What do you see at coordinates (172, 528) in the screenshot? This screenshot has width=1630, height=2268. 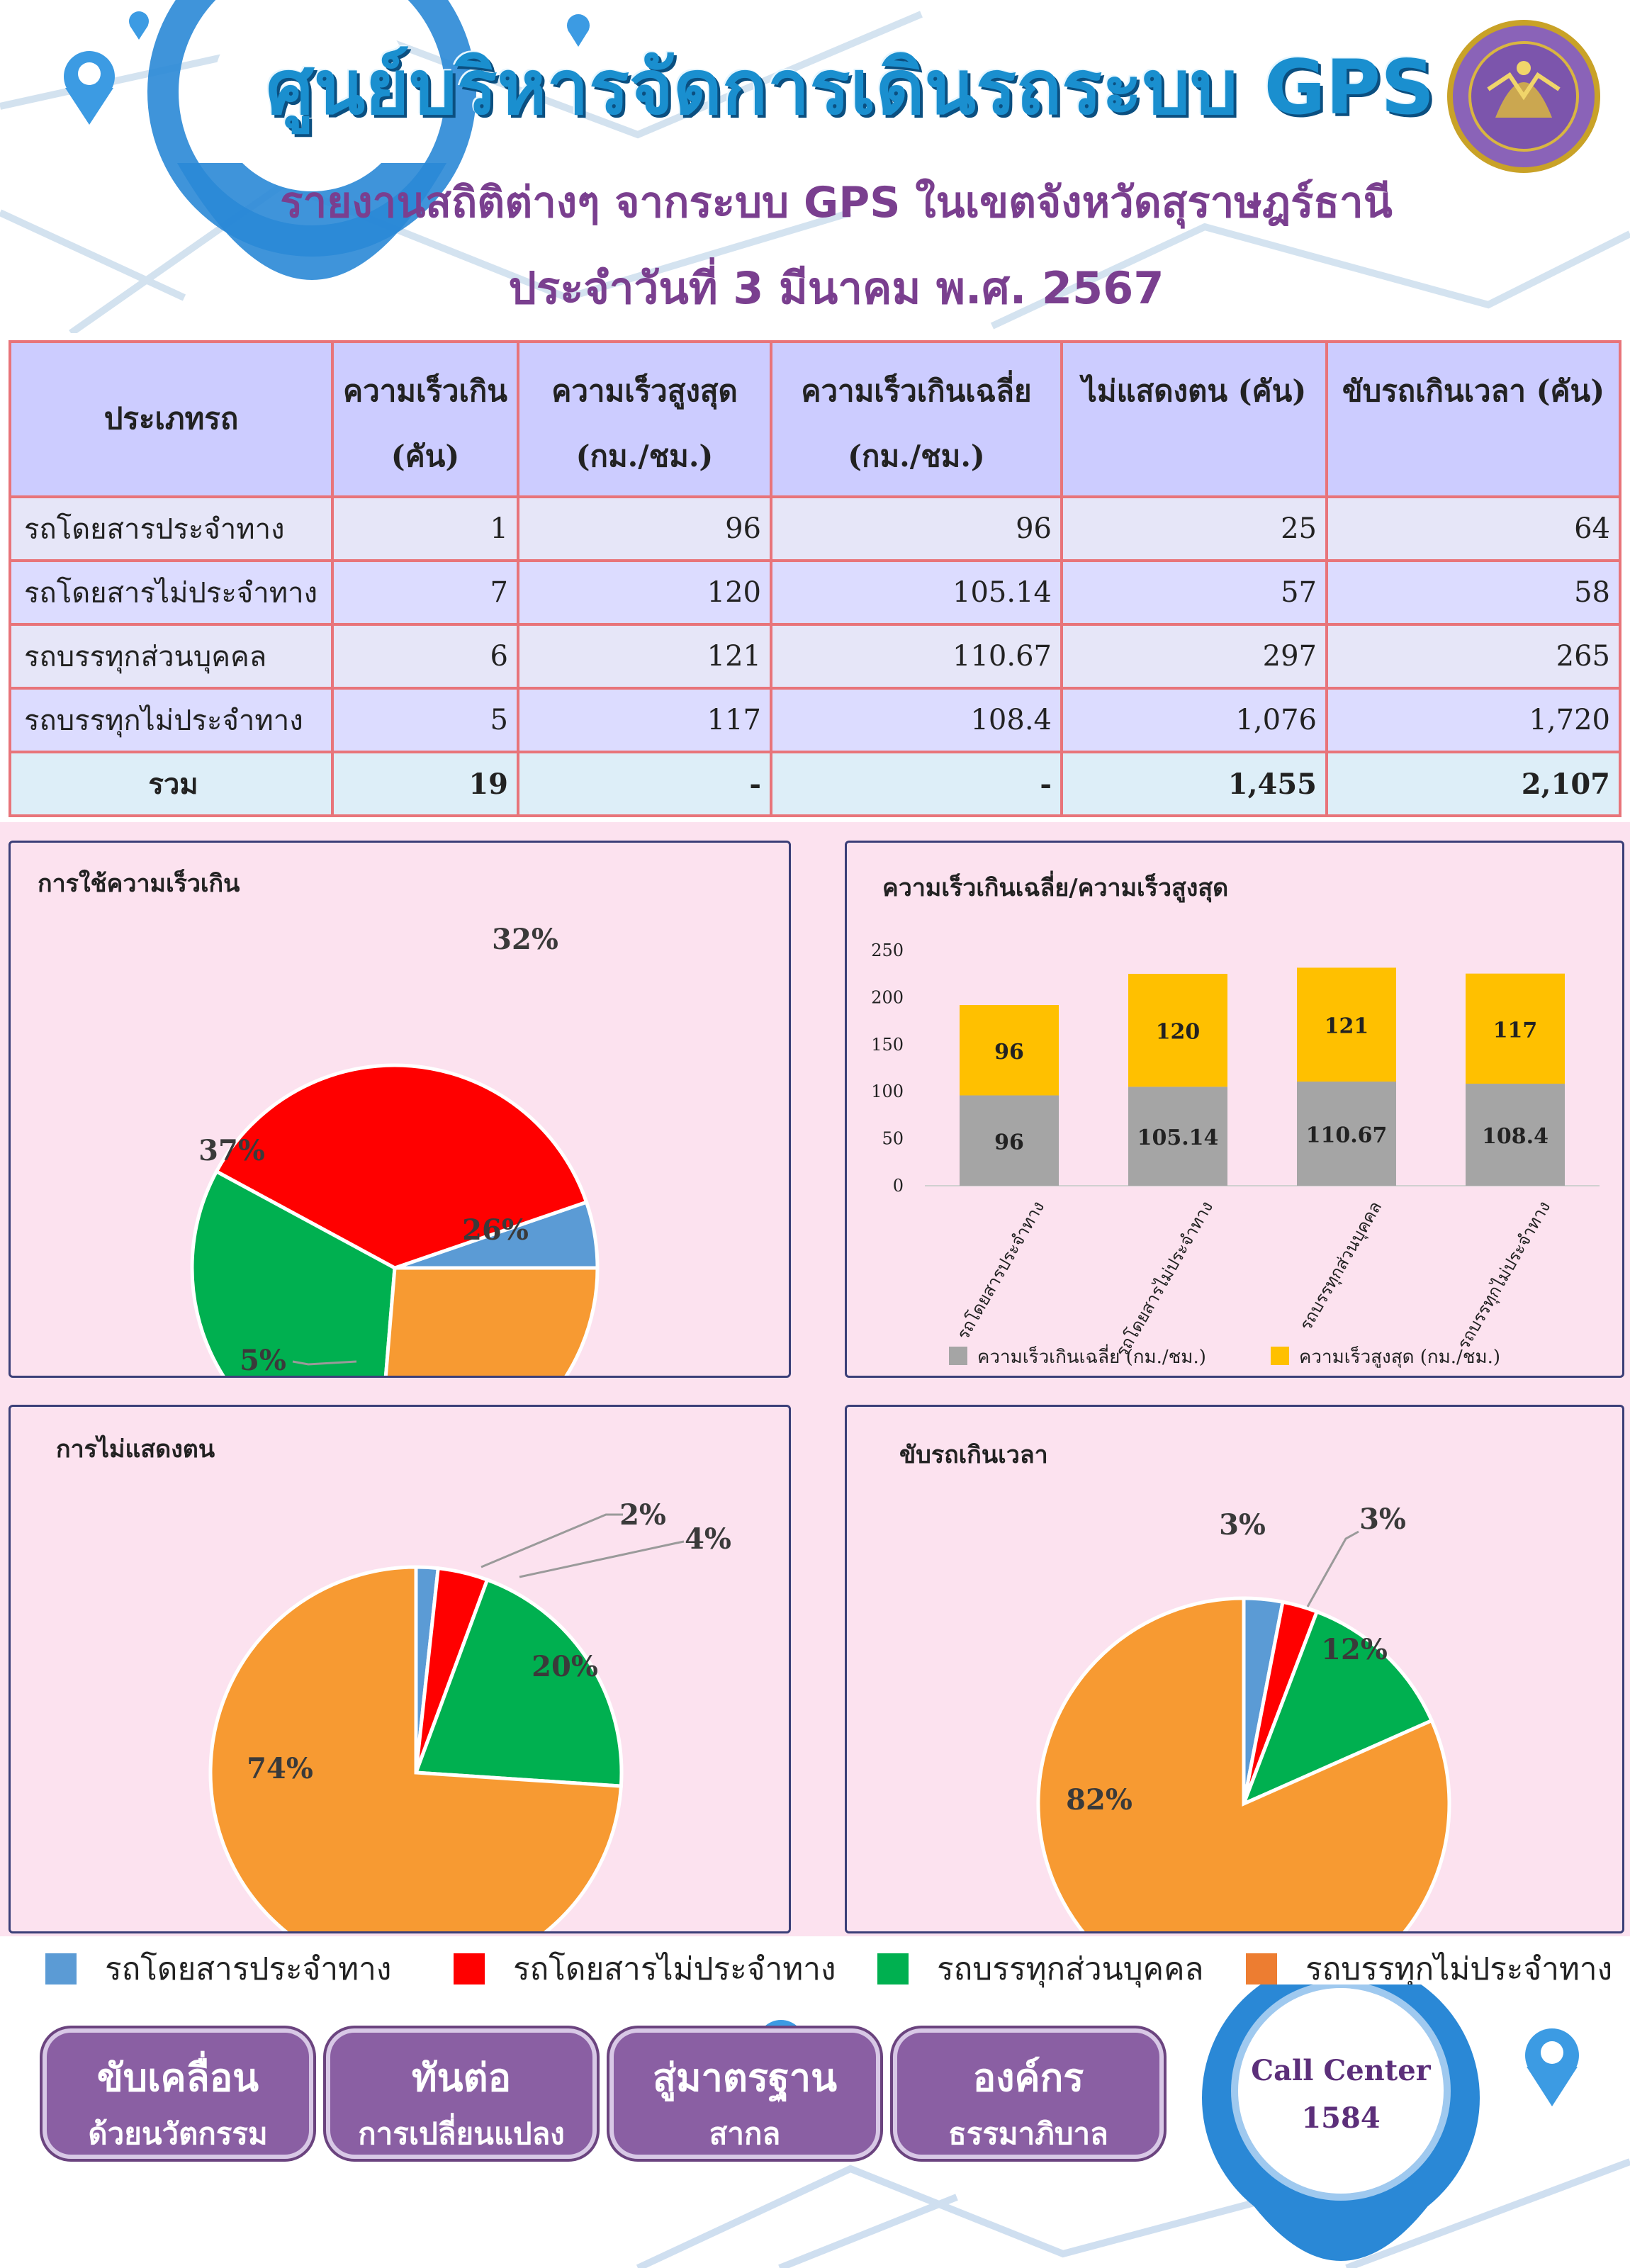 I see `table-cell: รถโดยสารประจำทาง` at bounding box center [172, 528].